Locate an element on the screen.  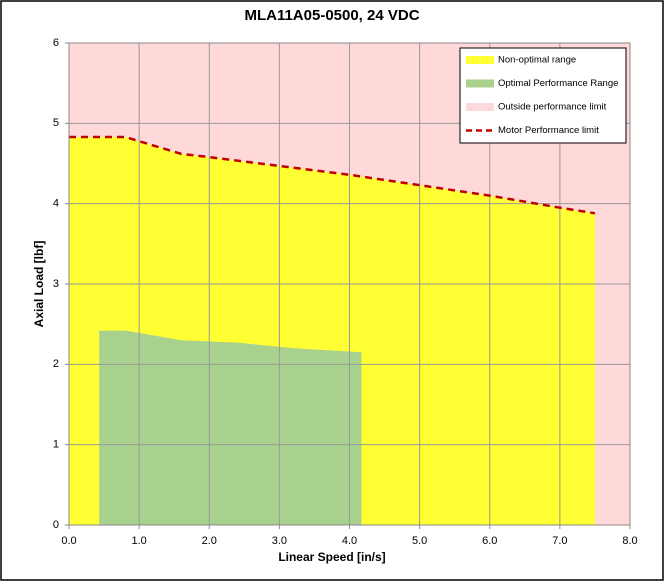
y-tick-label: 3 is located at coordinates (56, 284).